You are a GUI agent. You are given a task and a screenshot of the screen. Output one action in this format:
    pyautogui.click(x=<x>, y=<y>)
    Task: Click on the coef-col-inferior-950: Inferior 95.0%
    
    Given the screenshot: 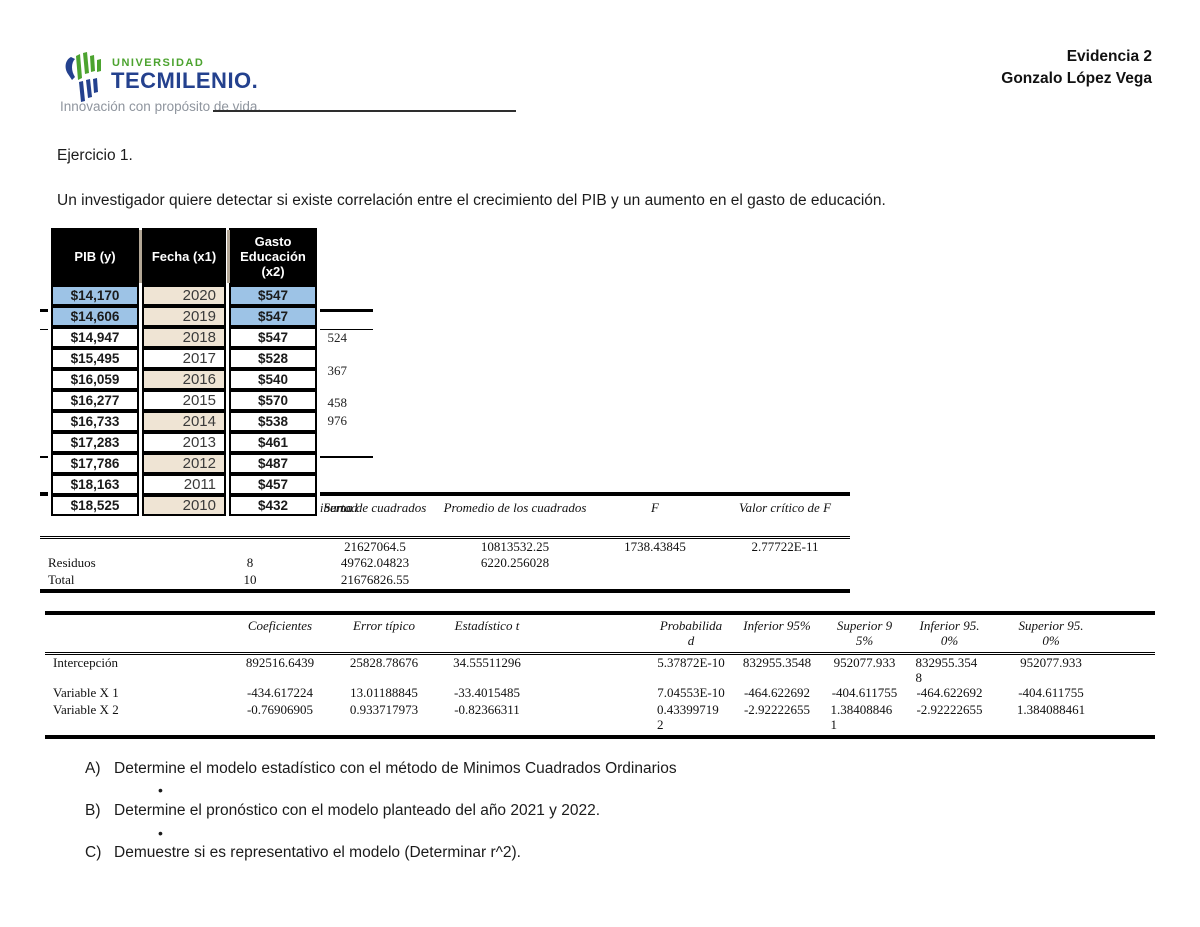 What is the action you would take?
    pyautogui.click(x=949, y=633)
    